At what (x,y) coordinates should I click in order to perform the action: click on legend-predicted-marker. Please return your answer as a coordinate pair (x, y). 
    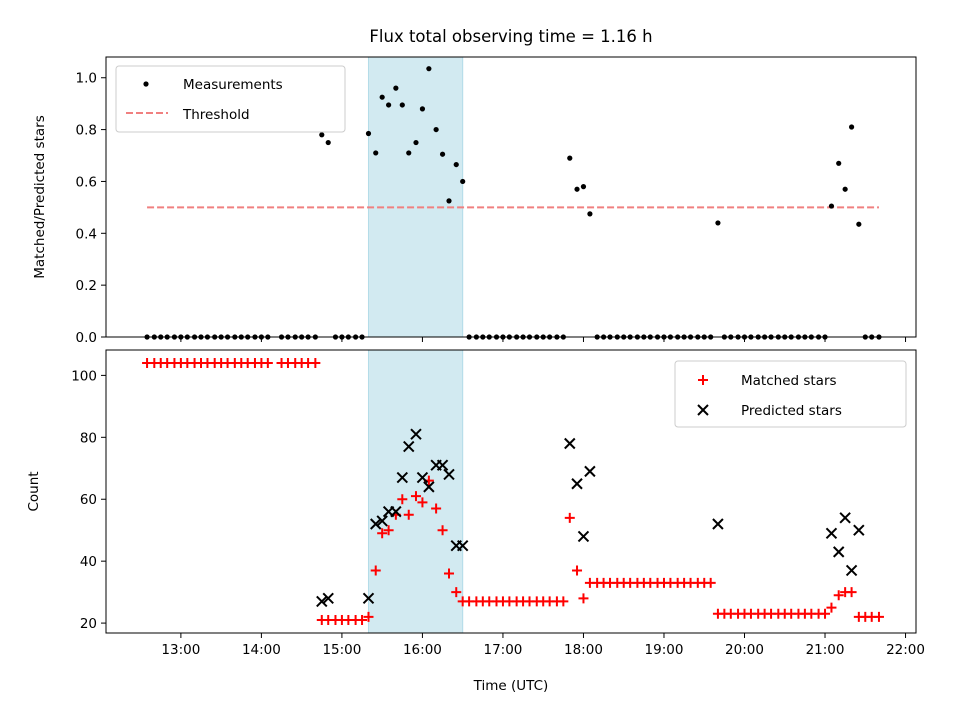
    Looking at the image, I should click on (703, 410).